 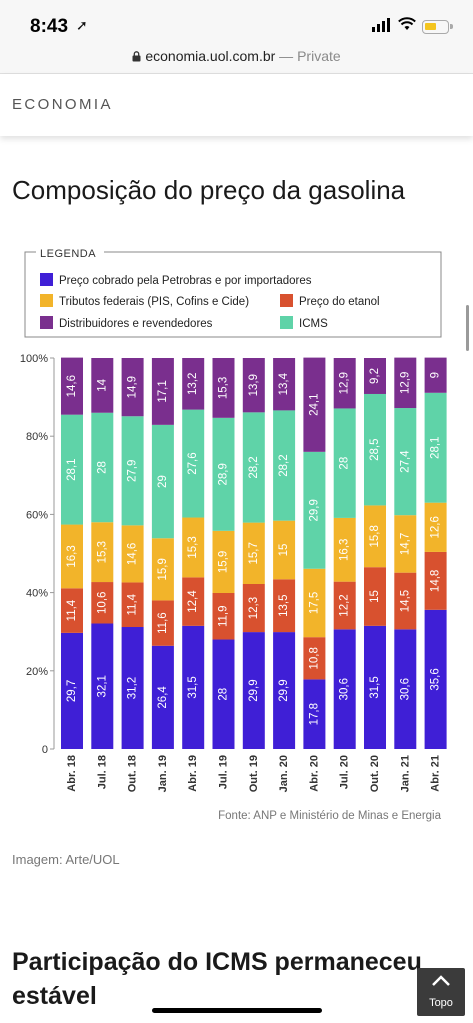 I want to click on back-to-top-label: Topo, so click(x=441, y=1003).